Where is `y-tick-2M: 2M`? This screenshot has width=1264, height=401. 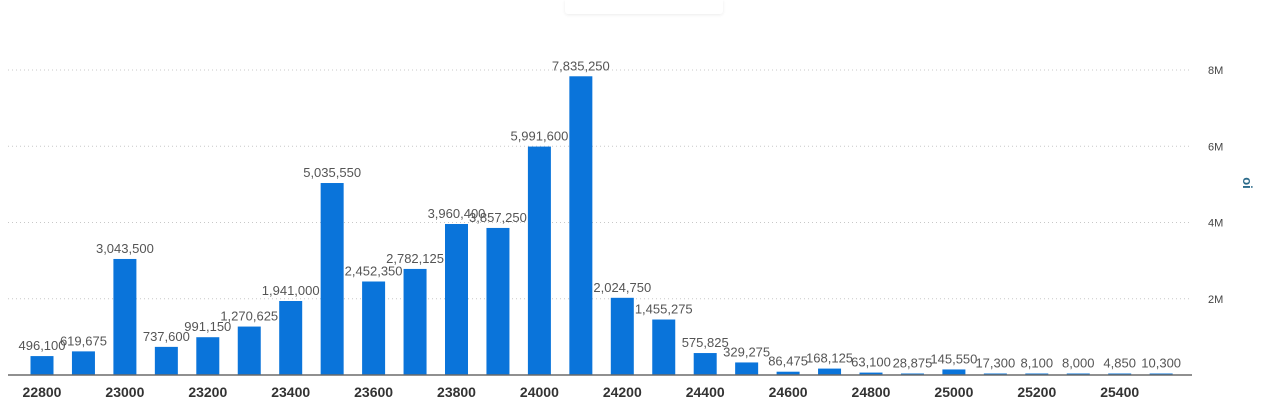
y-tick-2M: 2M is located at coordinates (1215, 300).